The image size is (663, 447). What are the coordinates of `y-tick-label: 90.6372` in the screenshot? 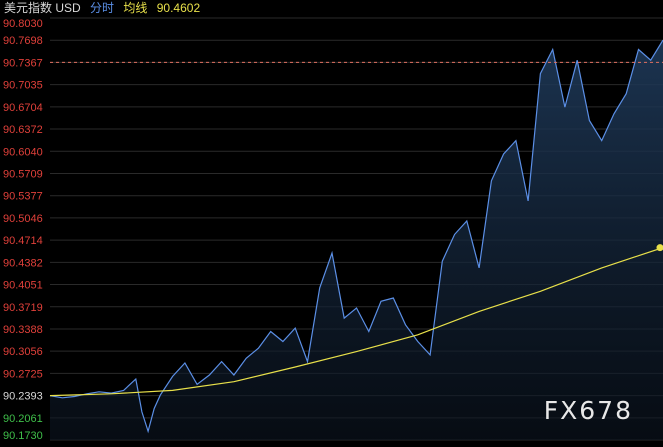 It's located at (23, 130).